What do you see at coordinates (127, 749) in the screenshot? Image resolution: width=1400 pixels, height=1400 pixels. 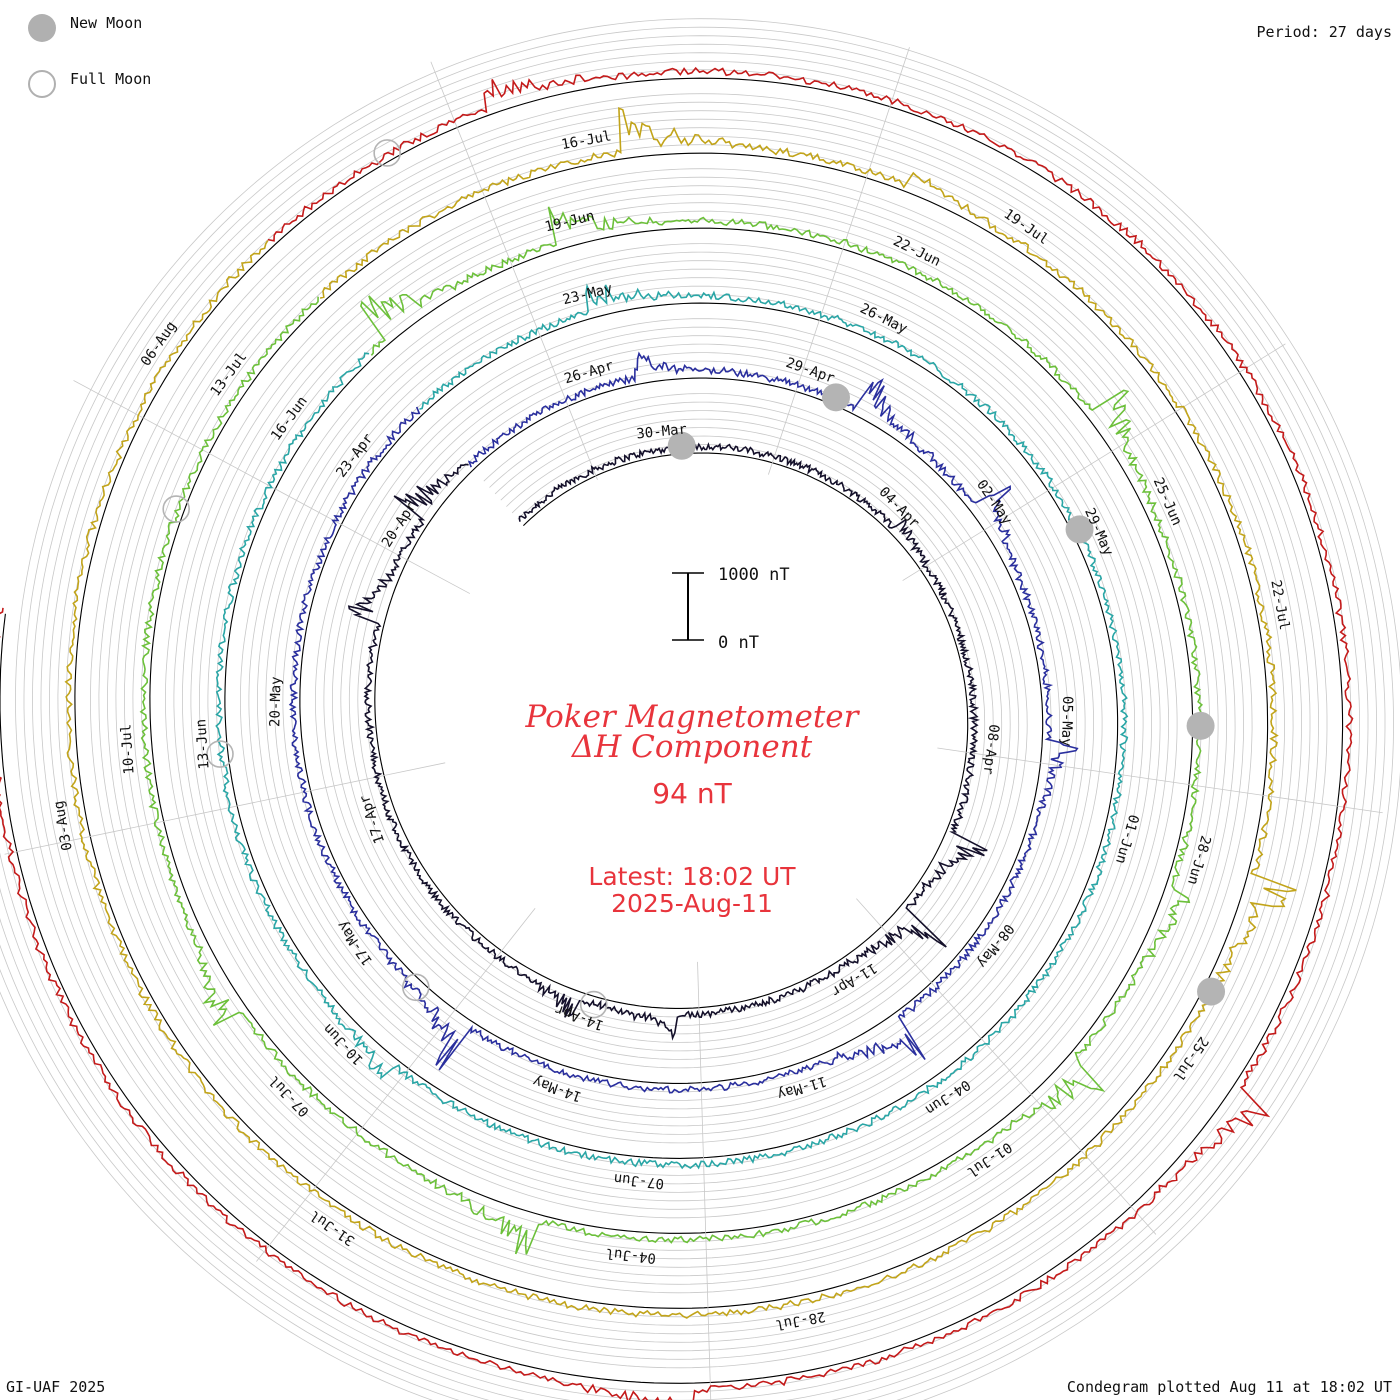 I see `date-label: 10-Jul` at bounding box center [127, 749].